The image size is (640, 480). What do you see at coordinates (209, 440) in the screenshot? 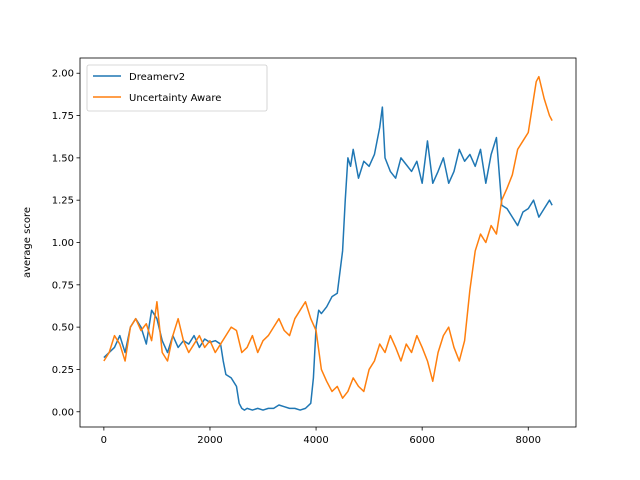
I see `x-tick-label-1: 2000` at bounding box center [209, 440].